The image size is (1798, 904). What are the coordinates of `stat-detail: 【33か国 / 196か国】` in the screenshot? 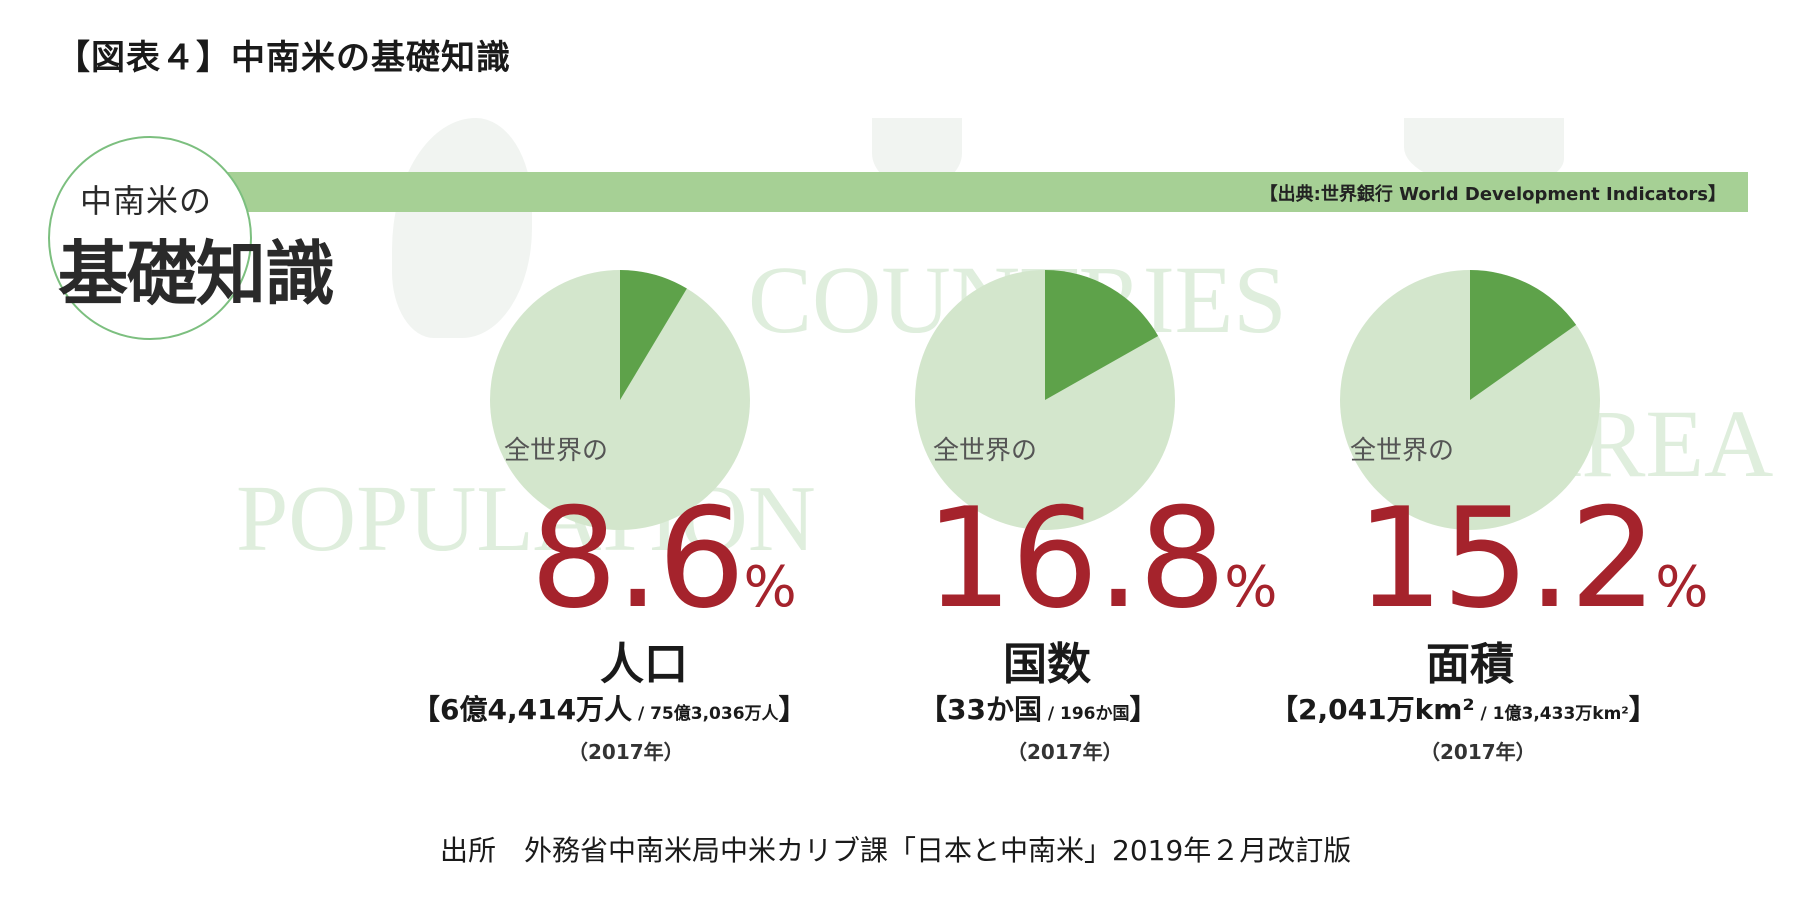 It's located at (1038, 708).